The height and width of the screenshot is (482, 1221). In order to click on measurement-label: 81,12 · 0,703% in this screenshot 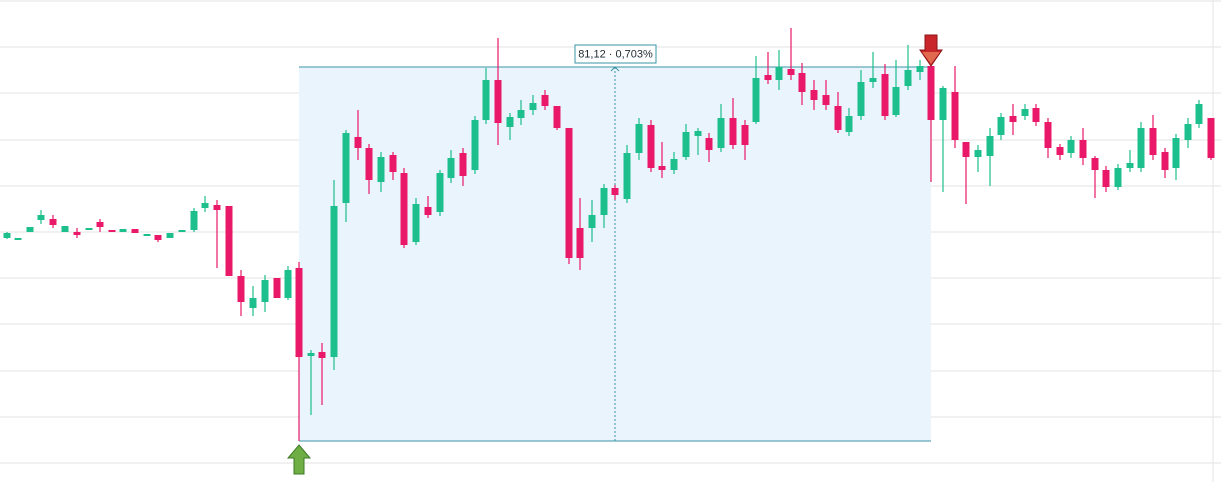, I will do `click(615, 54)`.